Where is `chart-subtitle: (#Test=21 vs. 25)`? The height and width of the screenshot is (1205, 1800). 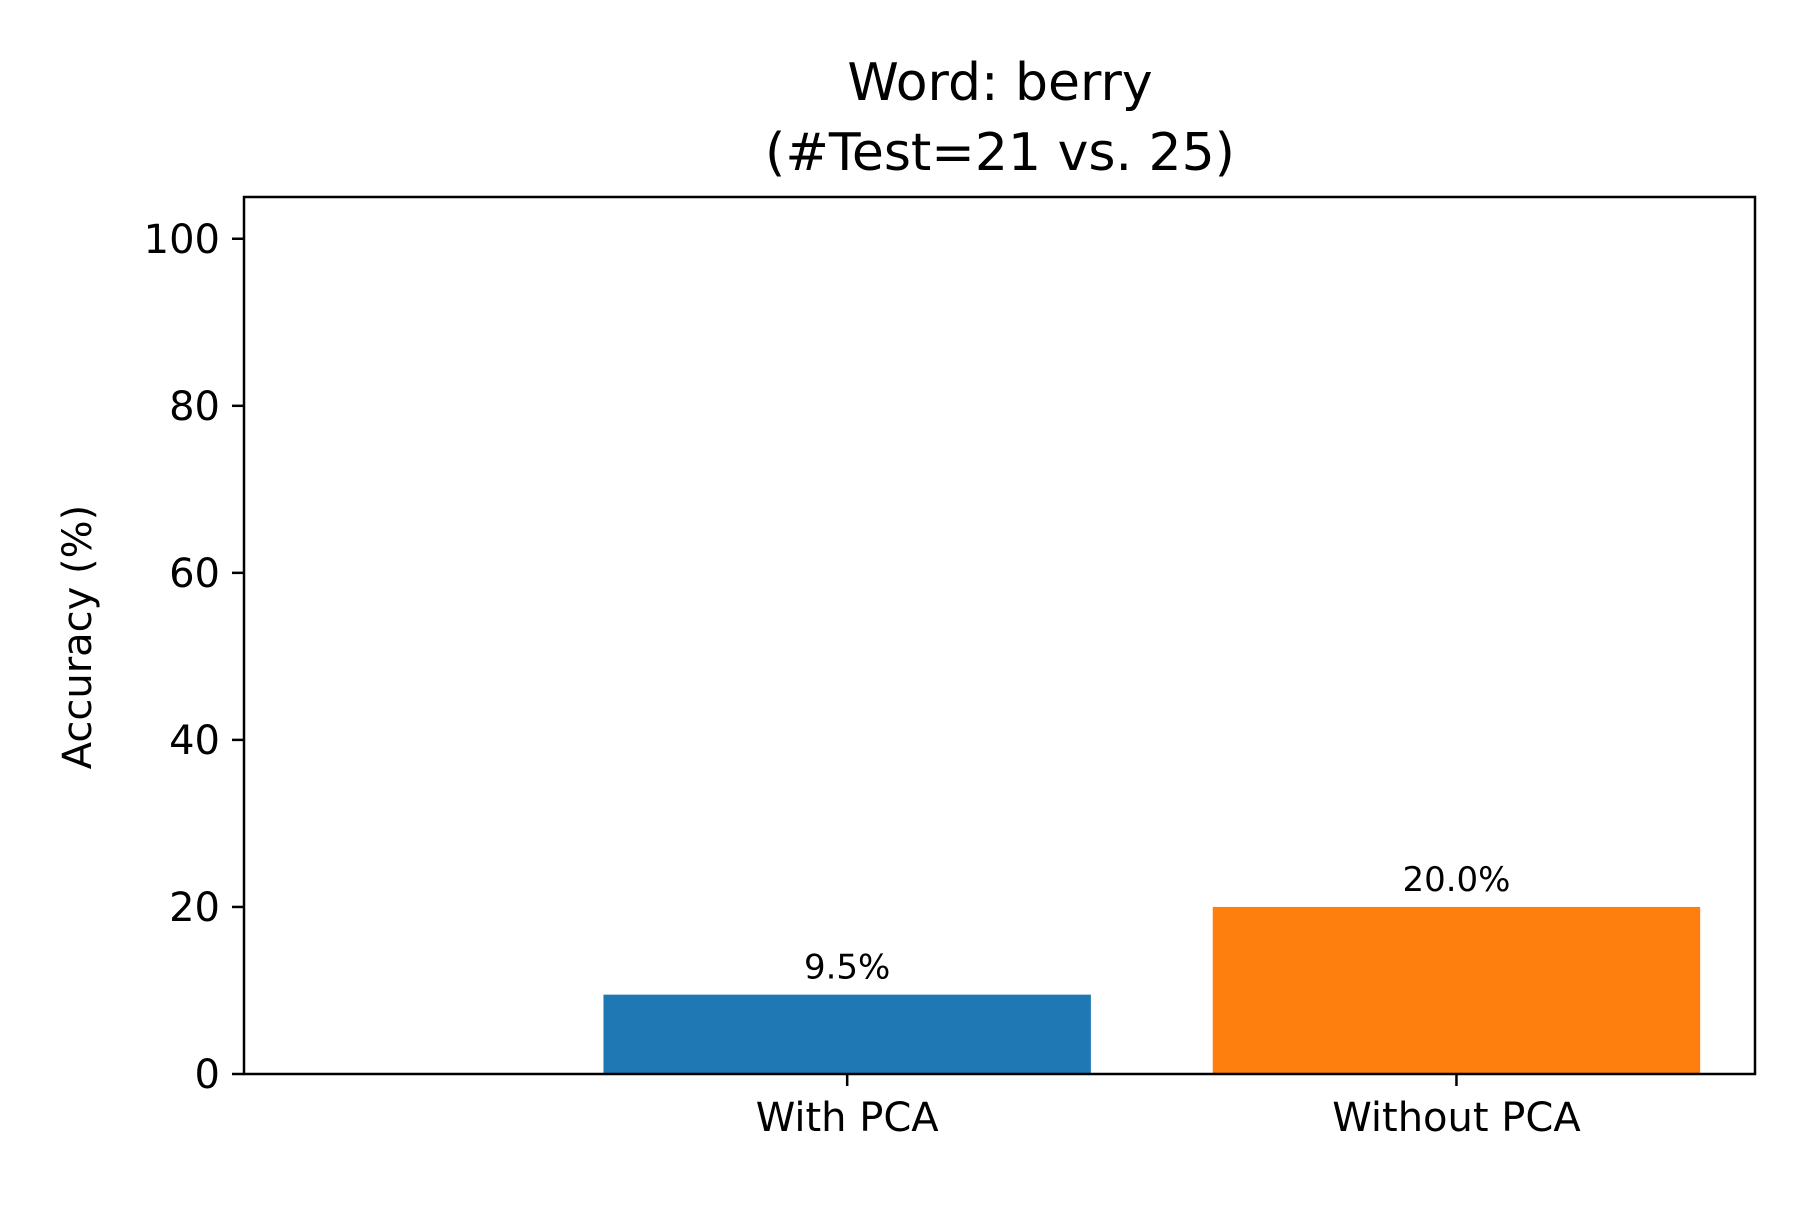 chart-subtitle: (#Test=21 vs. 25) is located at coordinates (1000, 153).